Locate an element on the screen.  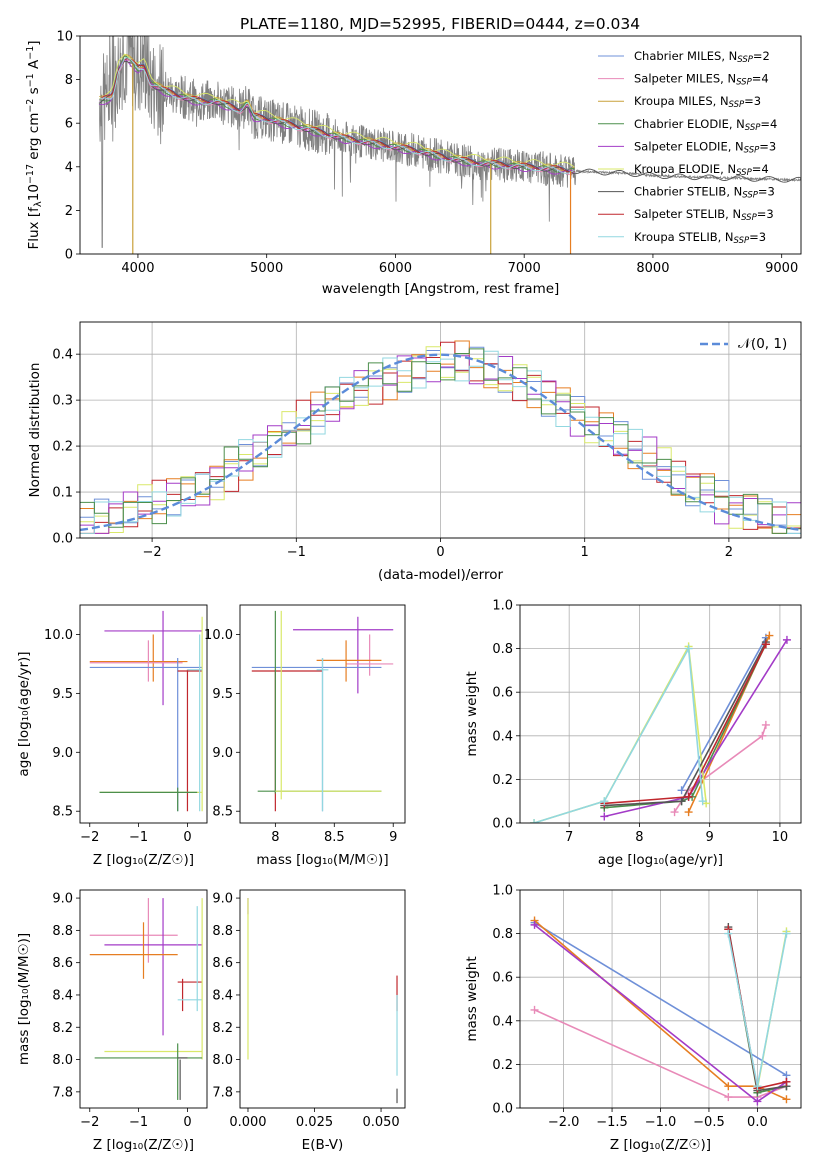
residuals-plot-area is located at coordinates (440, 437).